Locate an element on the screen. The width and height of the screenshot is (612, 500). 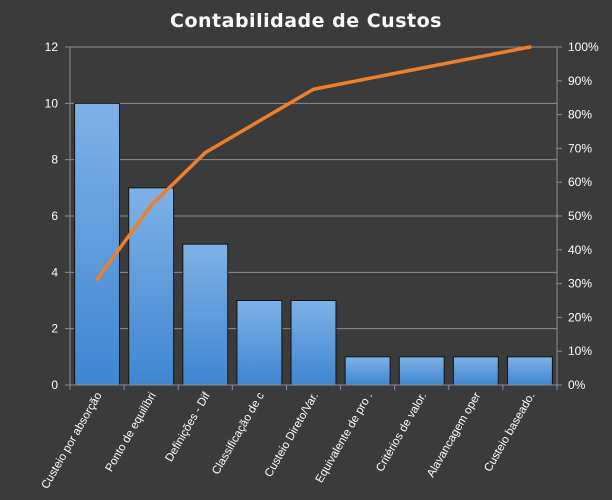
category-label: Equivalente de pro . is located at coordinates (345, 438).